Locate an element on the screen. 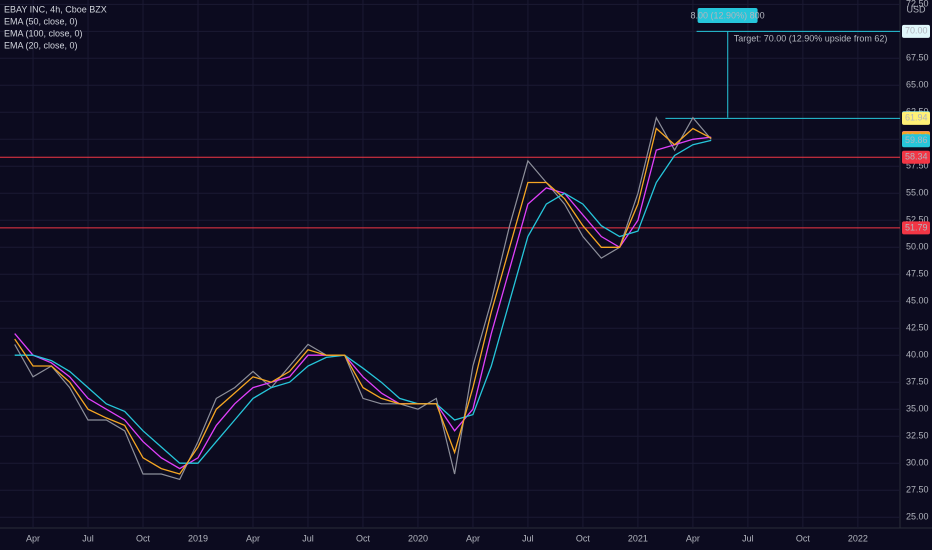 Image resolution: width=932 pixels, height=550 pixels. price-label: 59.86 is located at coordinates (916, 140).